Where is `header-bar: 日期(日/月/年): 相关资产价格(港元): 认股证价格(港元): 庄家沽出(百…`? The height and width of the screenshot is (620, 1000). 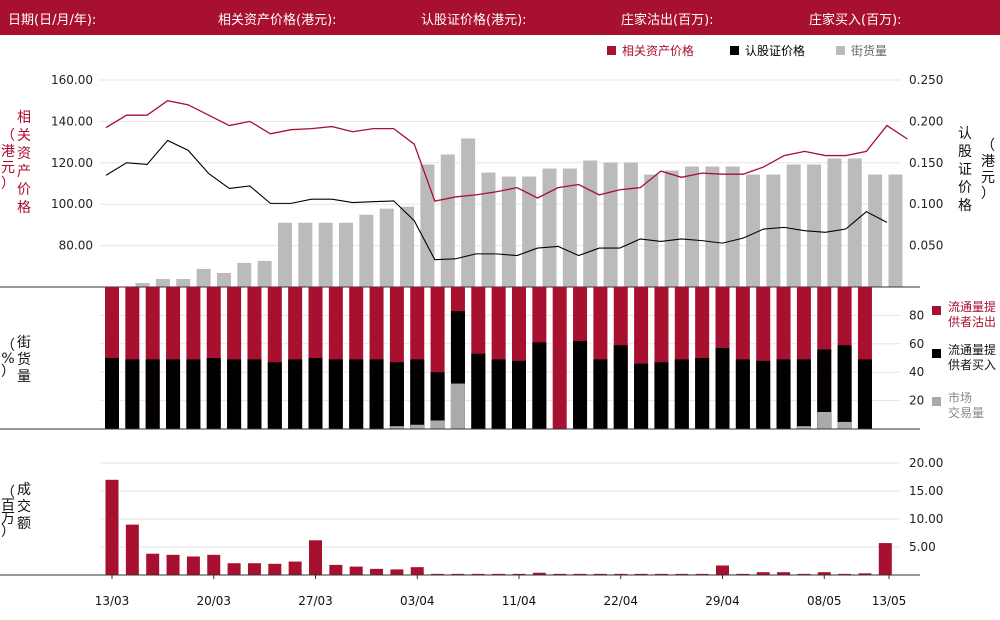 header-bar: 日期(日/月/年): 相关资产价格(港元): 认股证价格(港元): 庄家沽出(百… is located at coordinates (500, 17).